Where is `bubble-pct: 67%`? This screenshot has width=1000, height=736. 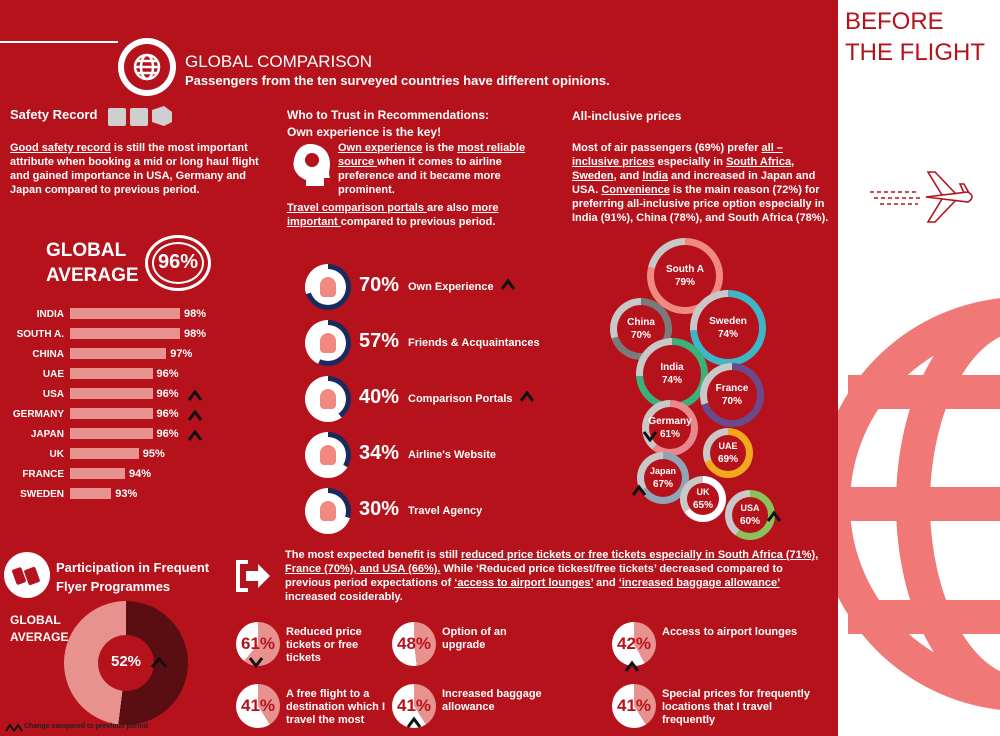 bubble-pct: 67% is located at coordinates (662, 484).